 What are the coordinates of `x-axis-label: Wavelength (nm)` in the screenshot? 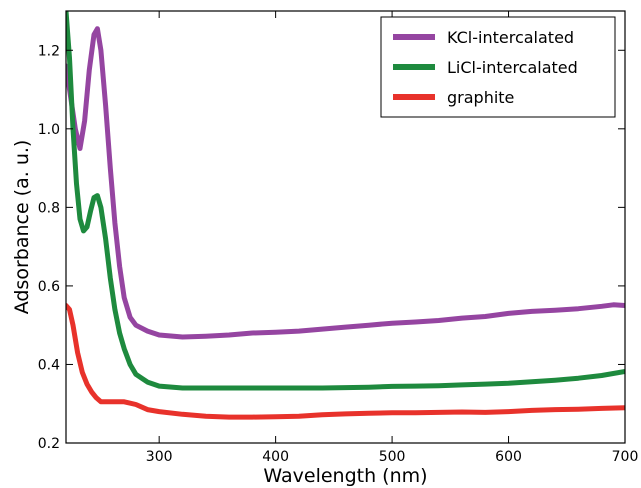 It's located at (345, 476).